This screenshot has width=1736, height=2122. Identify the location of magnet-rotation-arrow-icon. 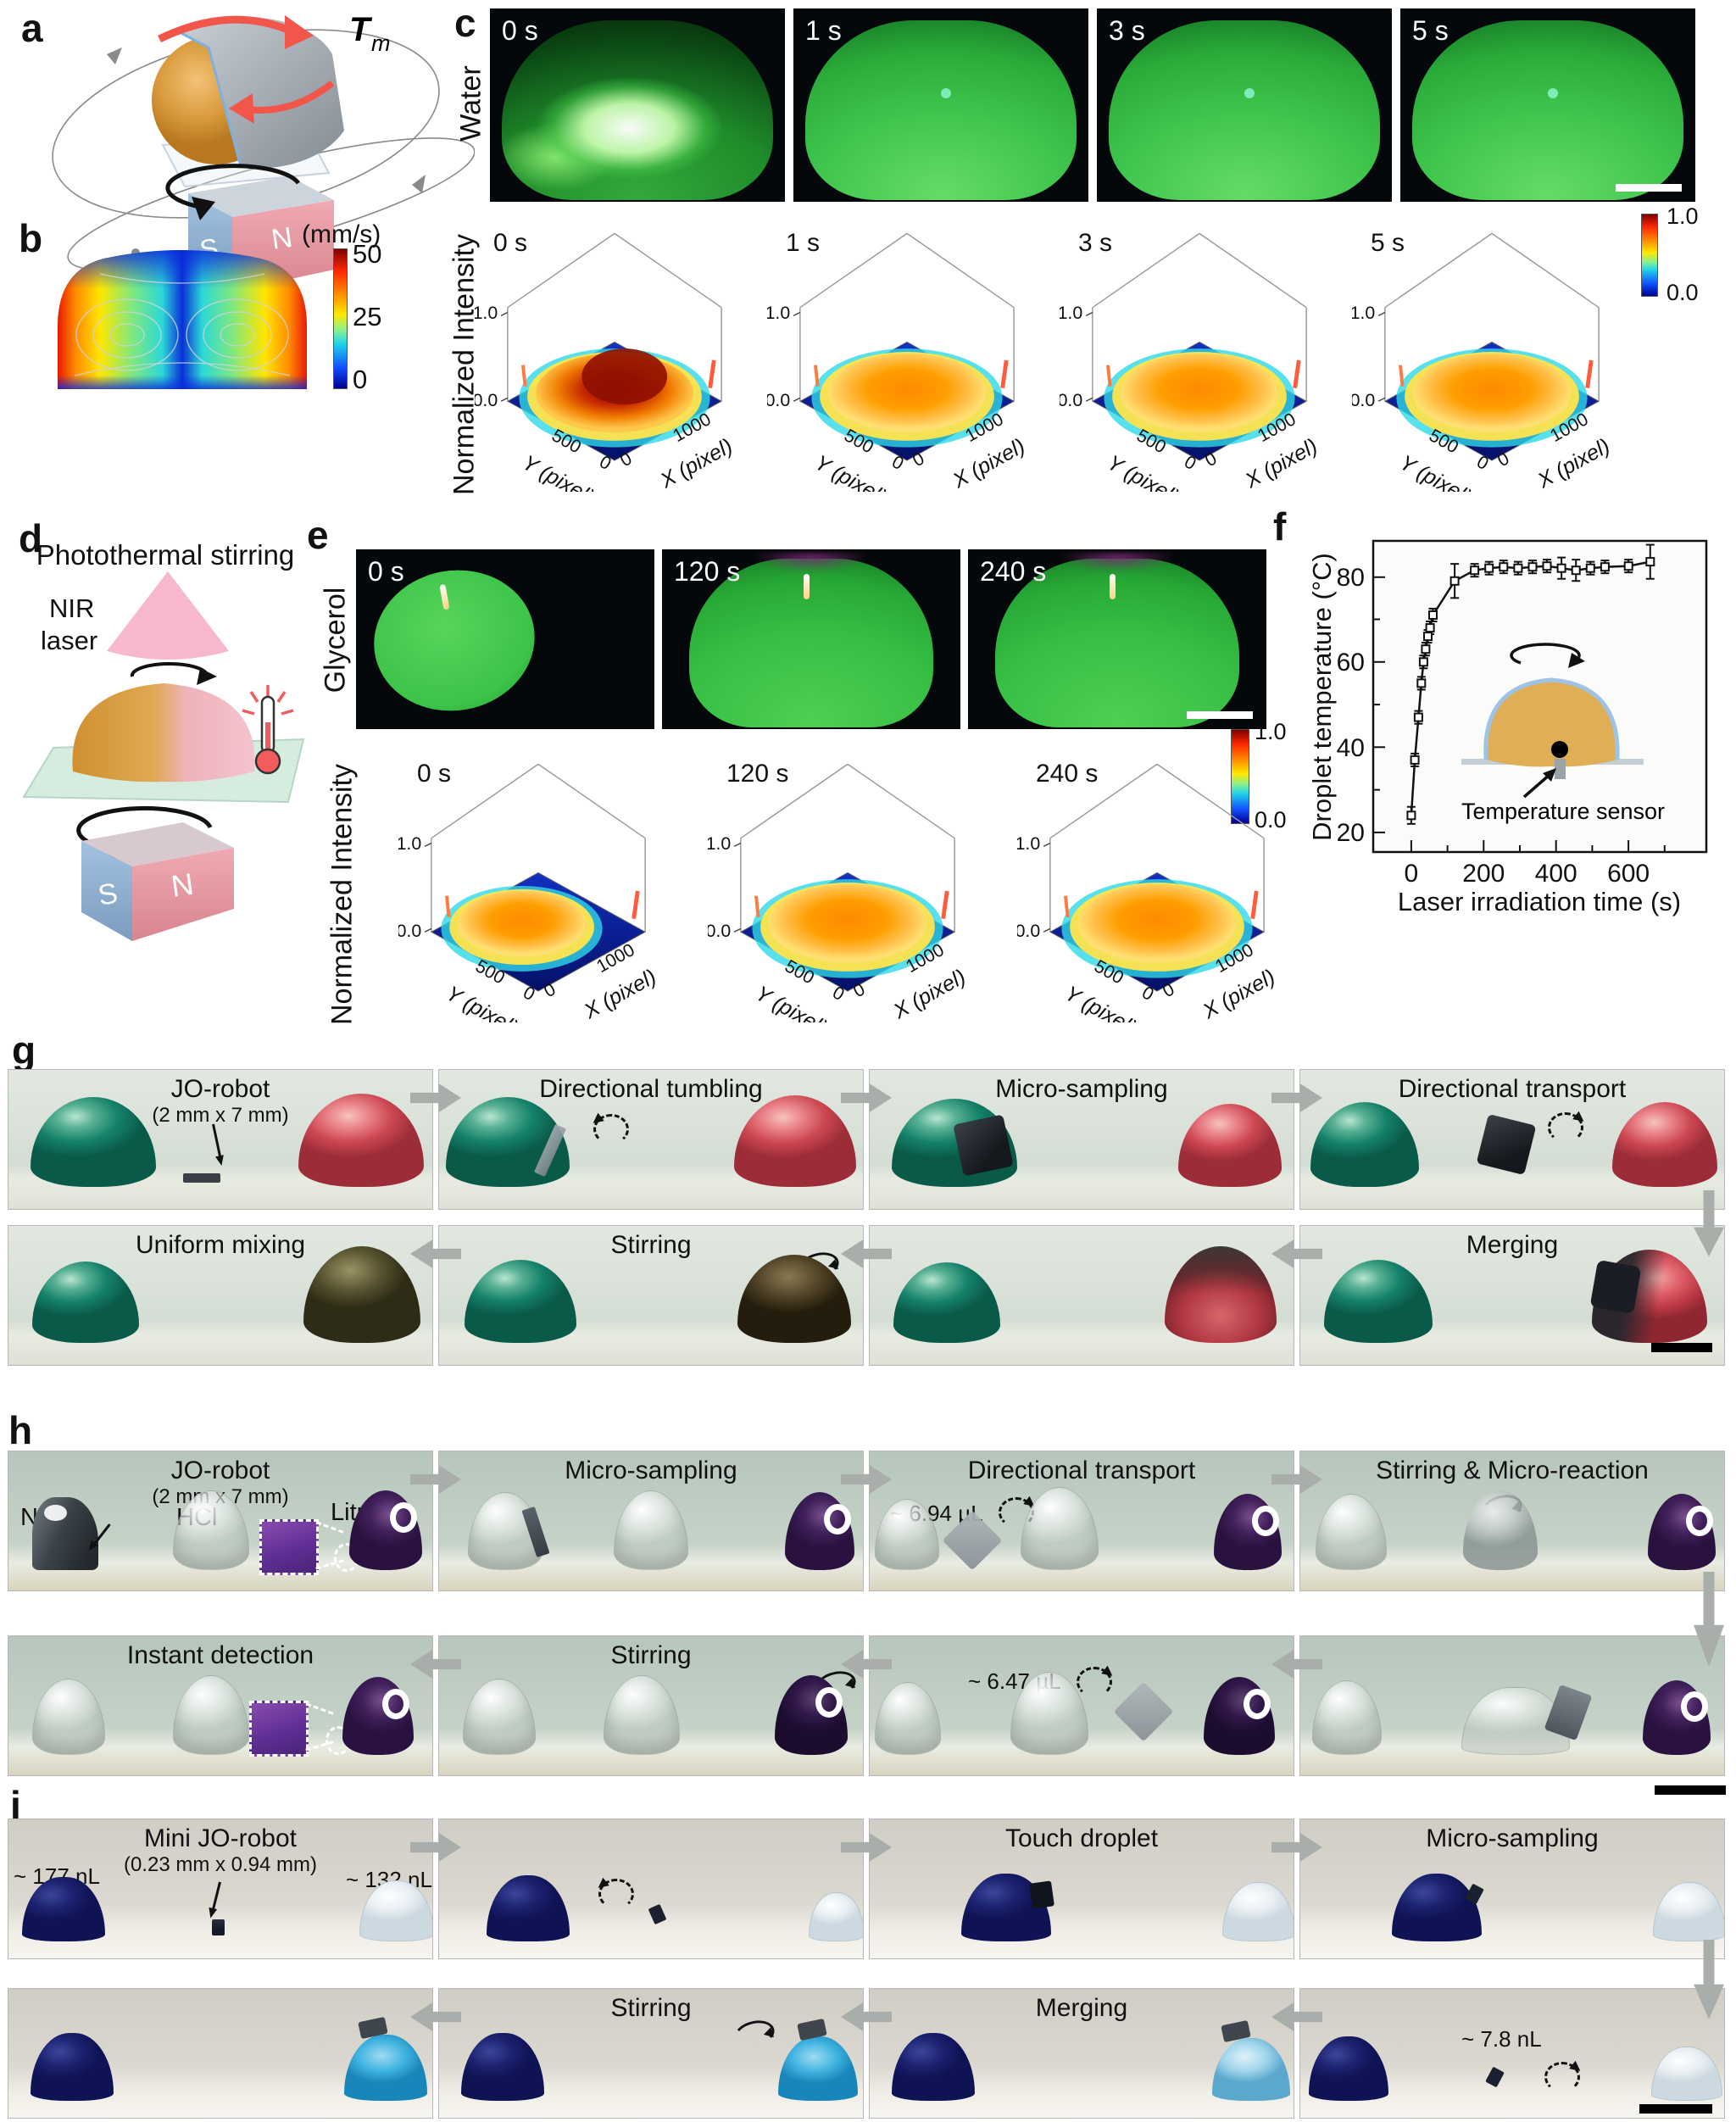
(233, 186).